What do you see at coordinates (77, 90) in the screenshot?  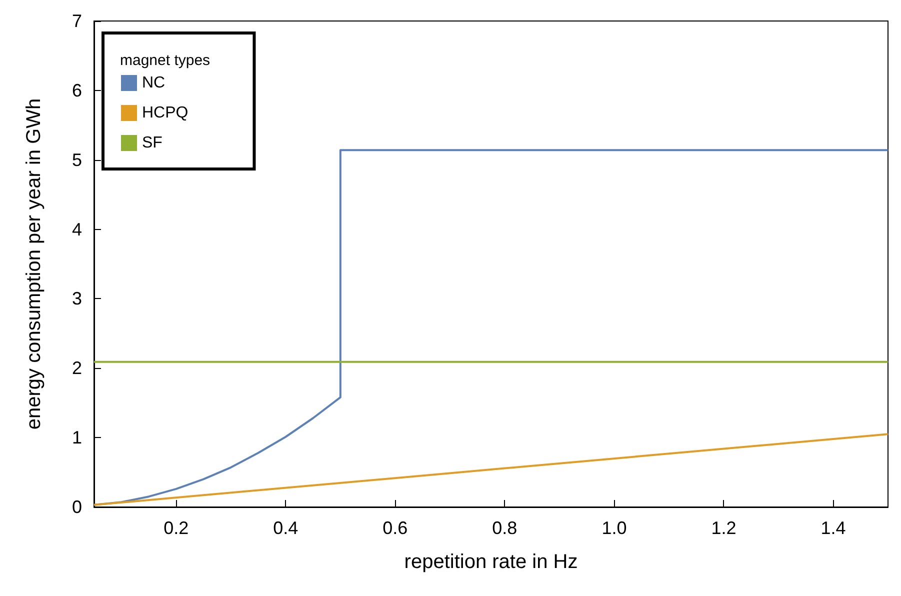 I see `y-tick-label: 6` at bounding box center [77, 90].